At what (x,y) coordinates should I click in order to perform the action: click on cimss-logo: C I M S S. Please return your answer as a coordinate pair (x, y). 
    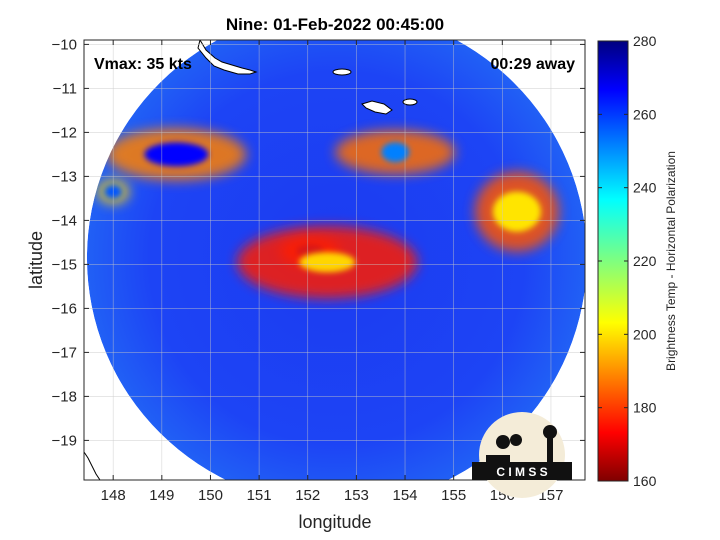
    Looking at the image, I should click on (522, 455).